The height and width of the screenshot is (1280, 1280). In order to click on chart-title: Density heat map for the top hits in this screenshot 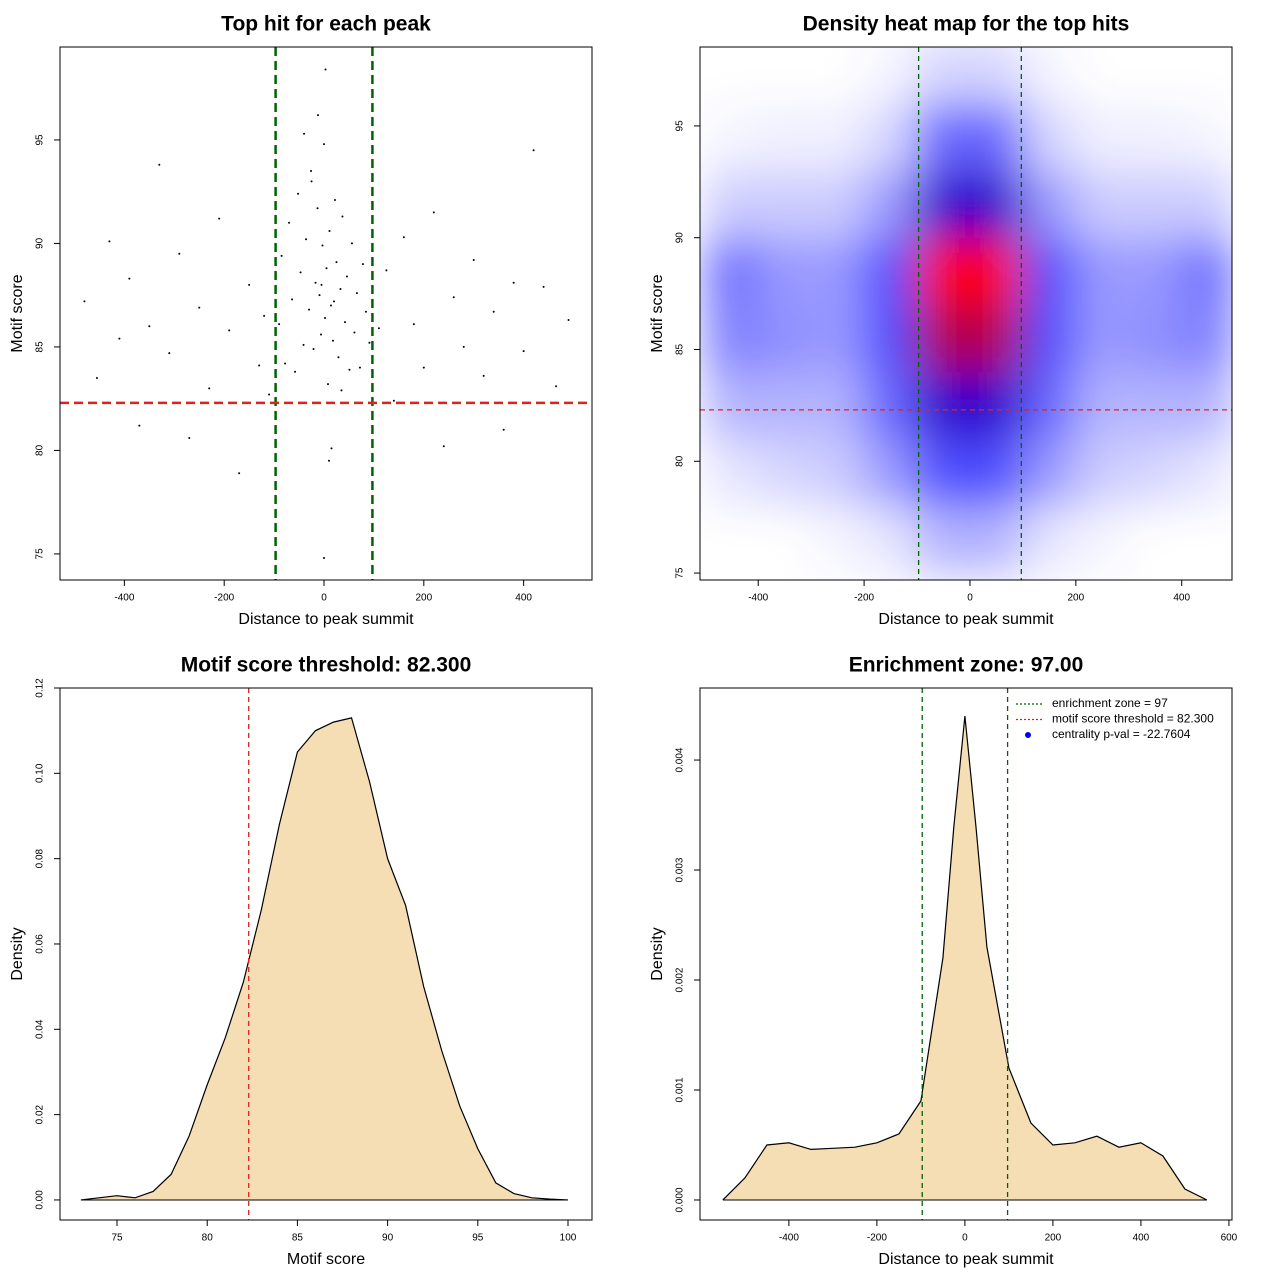, I will do `click(966, 24)`.